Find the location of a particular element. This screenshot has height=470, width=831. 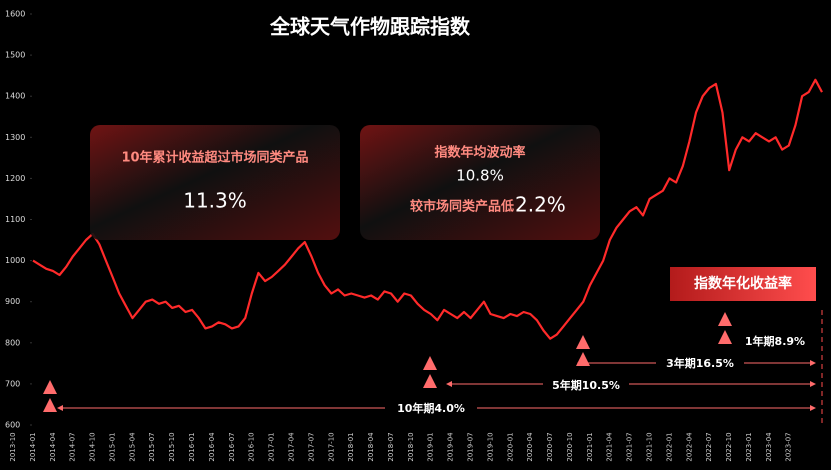

chart-title: 全球天气作物跟踪指数 is located at coordinates (370, 27).